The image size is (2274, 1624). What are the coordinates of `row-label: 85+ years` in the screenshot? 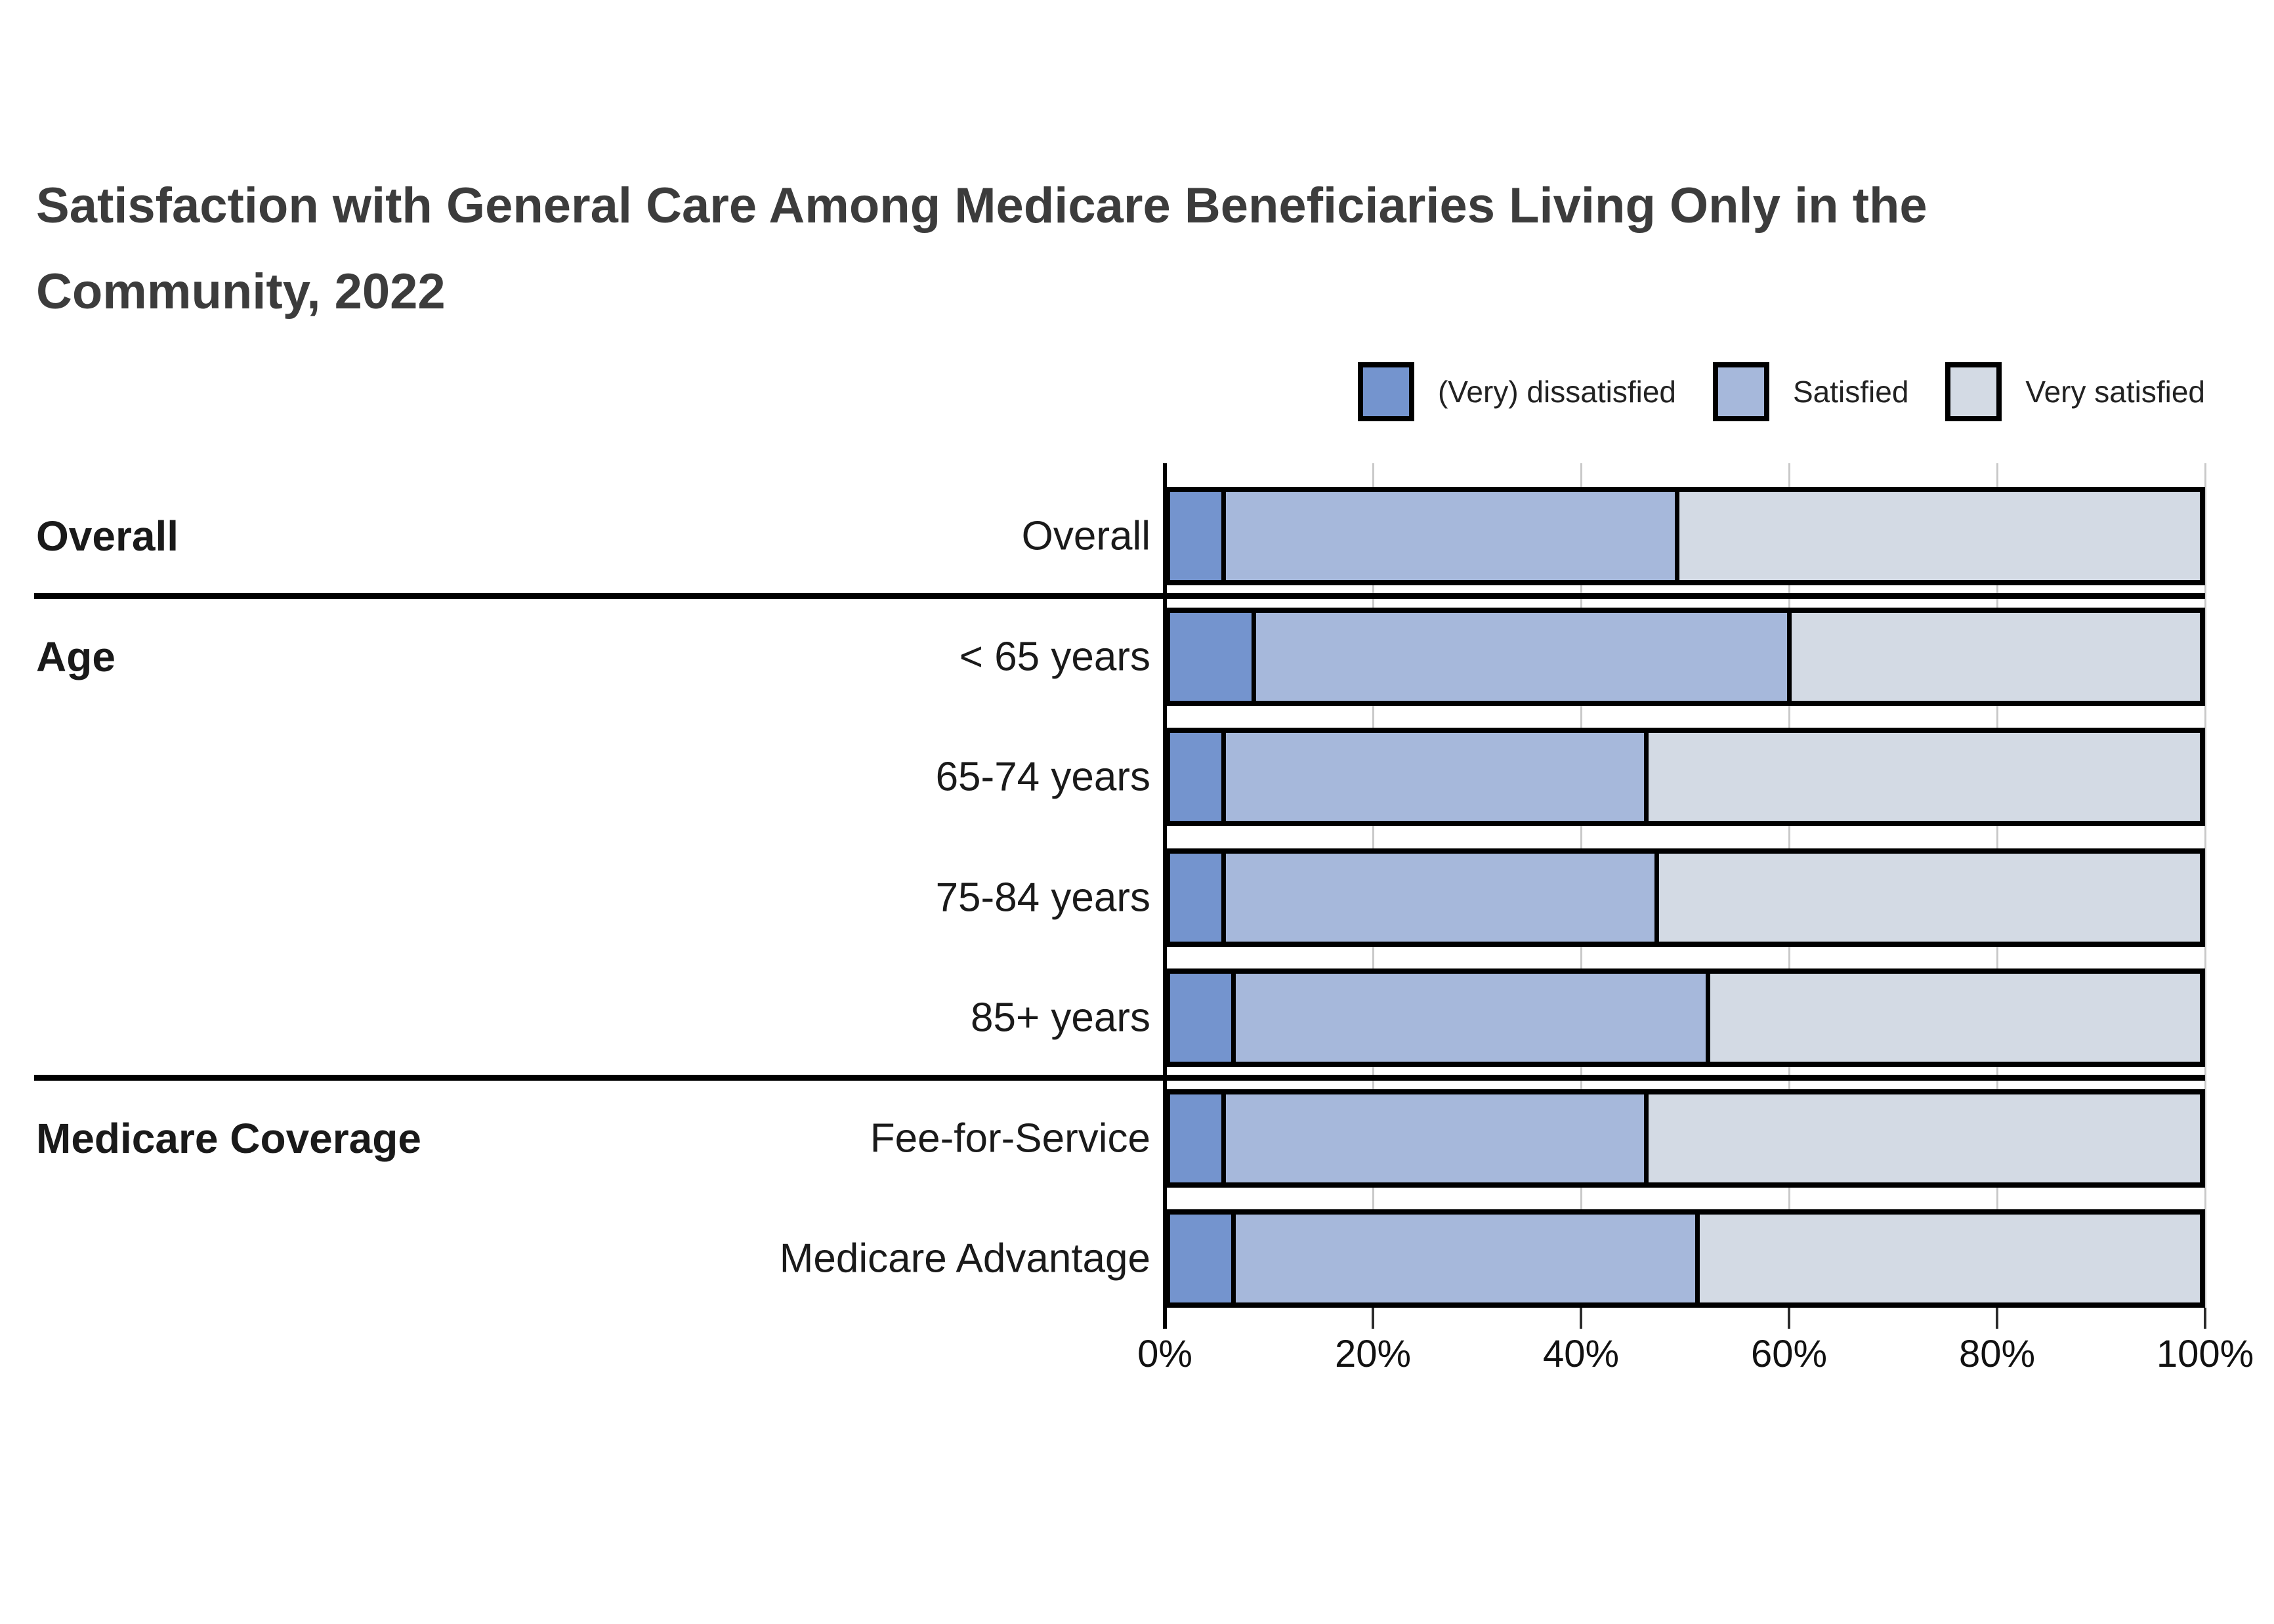 It's located at (1060, 1018).